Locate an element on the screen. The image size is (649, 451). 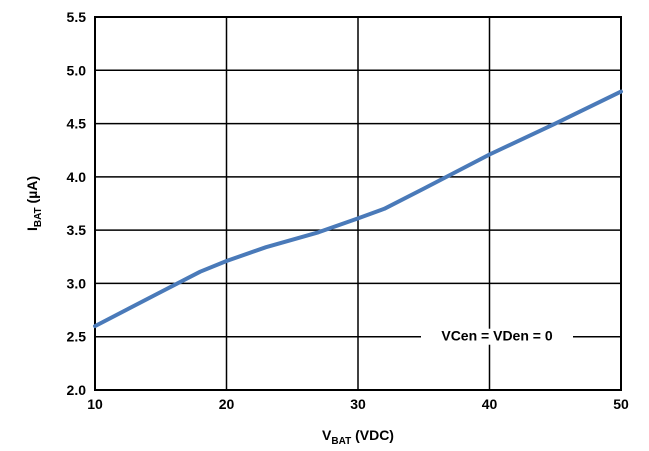
x-tick-label: 30 is located at coordinates (358, 404).